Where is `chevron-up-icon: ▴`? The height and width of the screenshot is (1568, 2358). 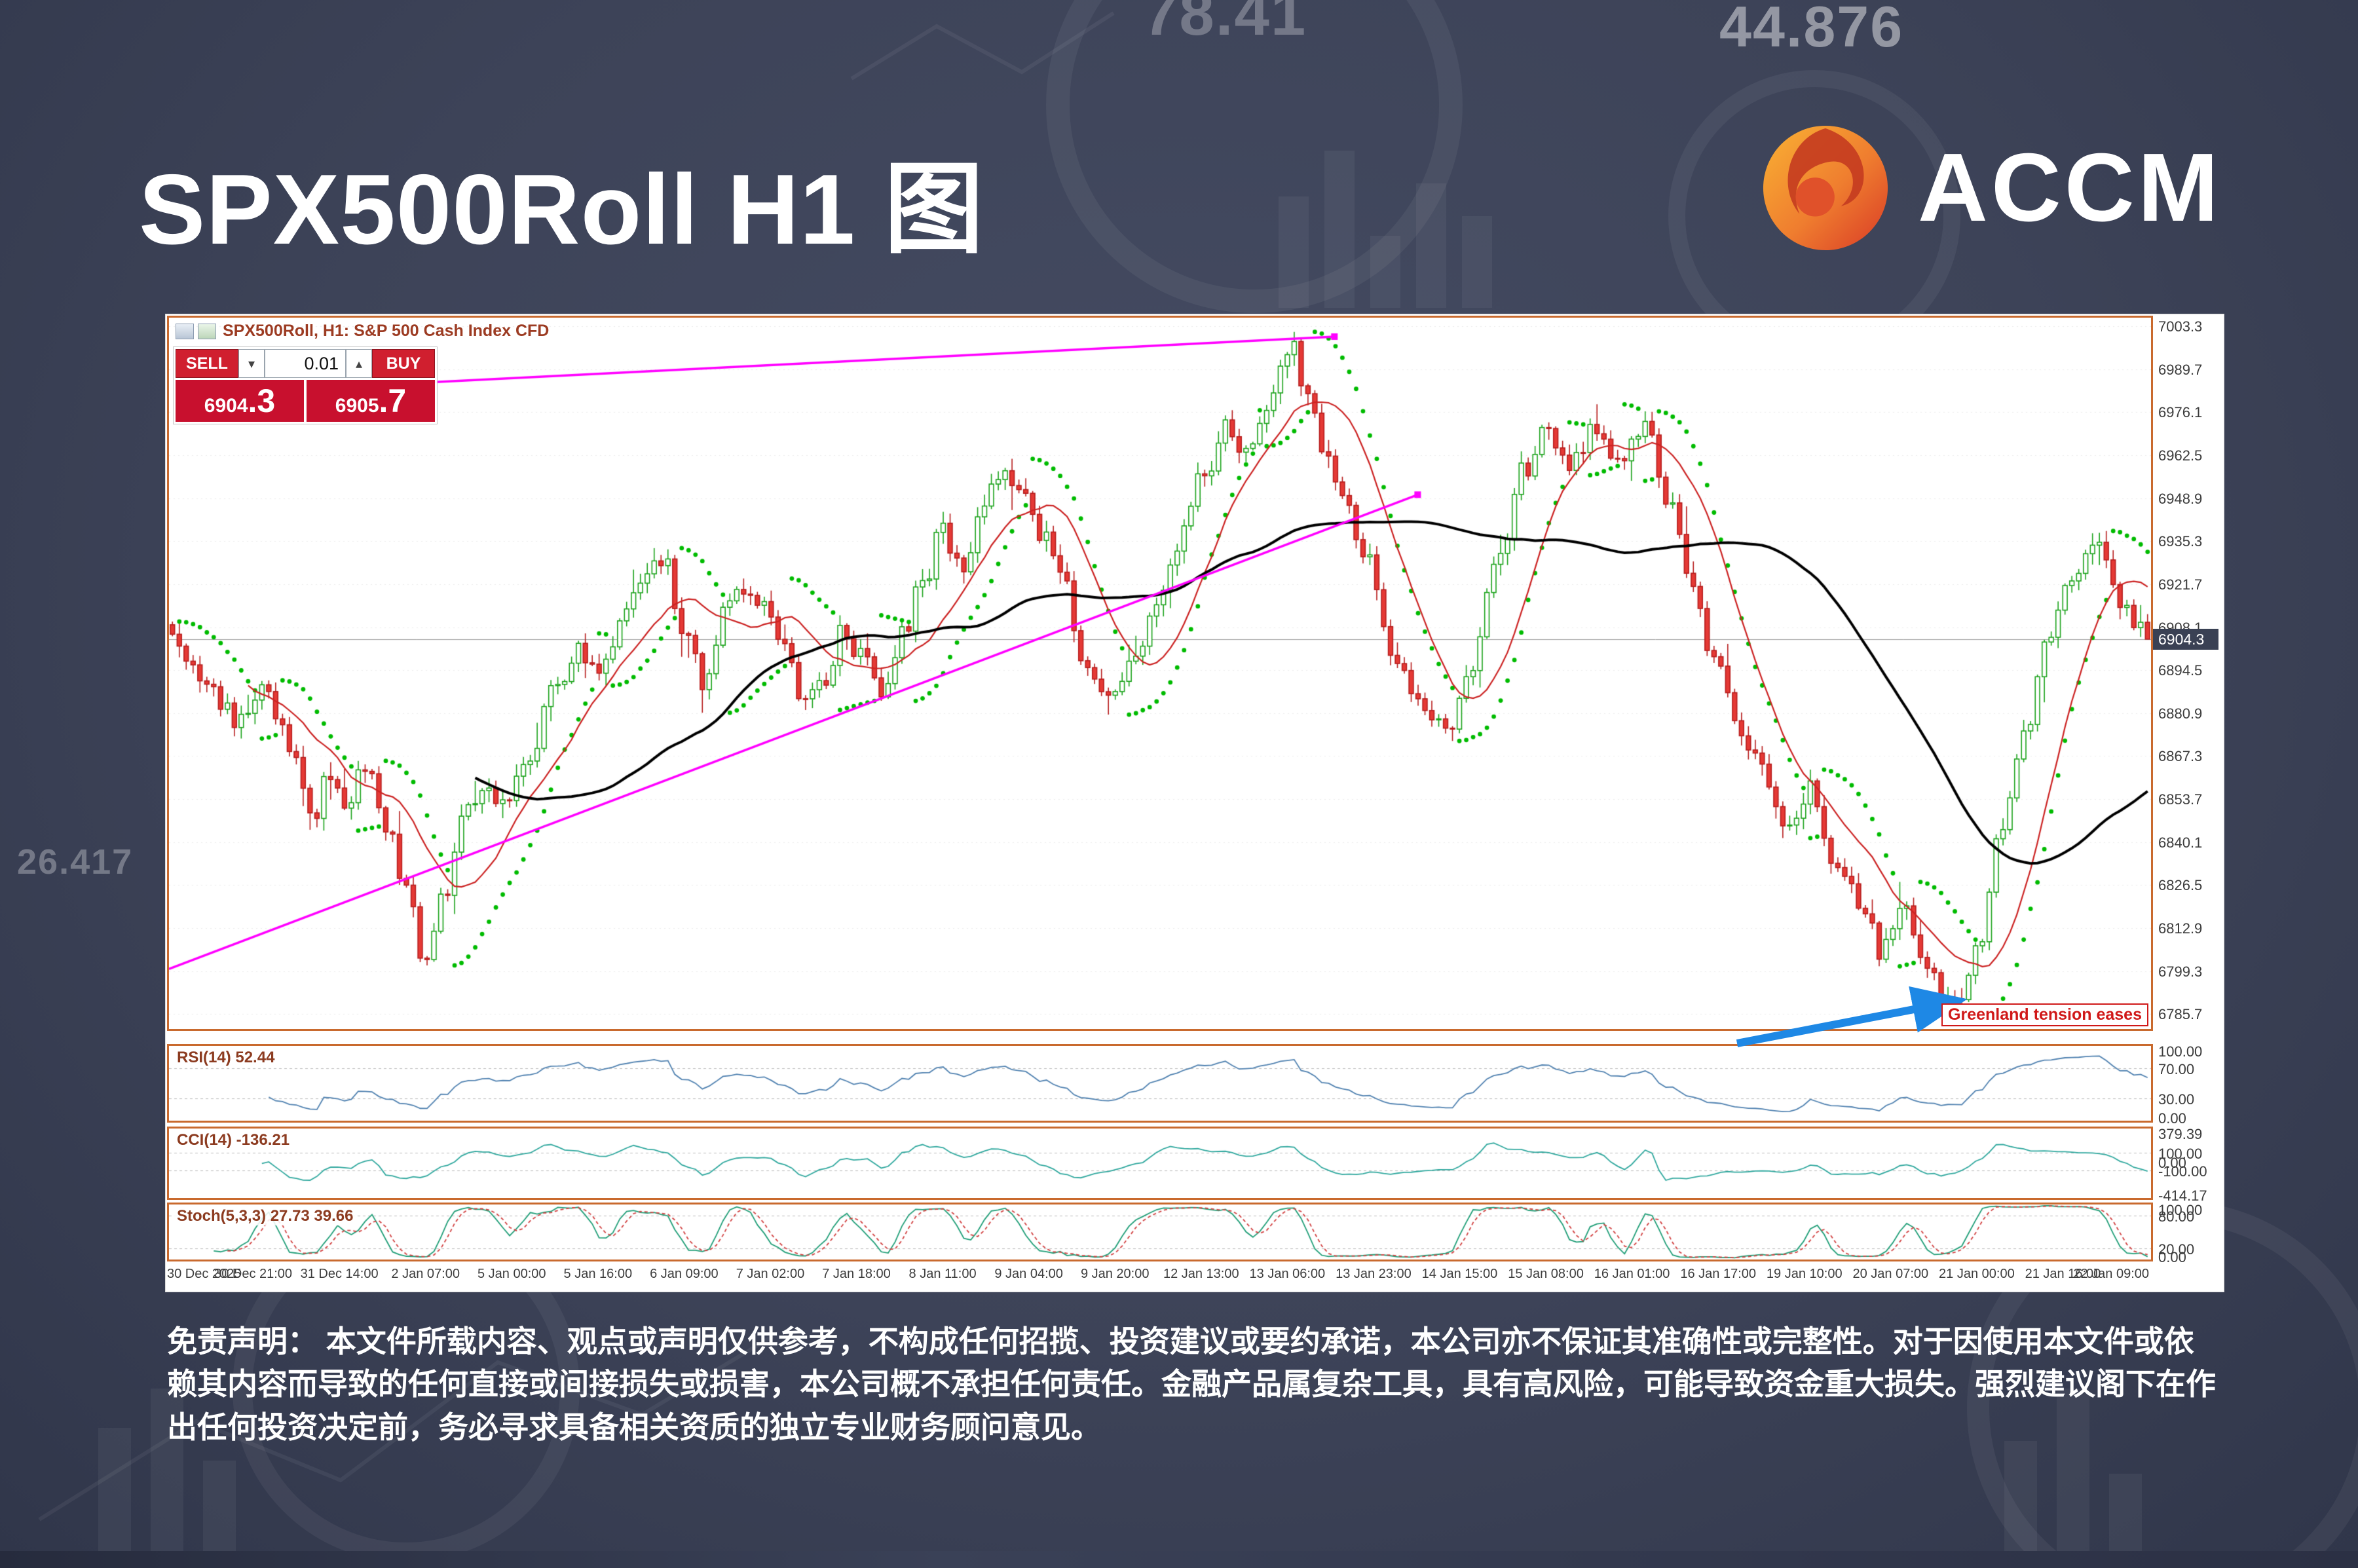
chevron-up-icon: ▴ is located at coordinates (359, 363).